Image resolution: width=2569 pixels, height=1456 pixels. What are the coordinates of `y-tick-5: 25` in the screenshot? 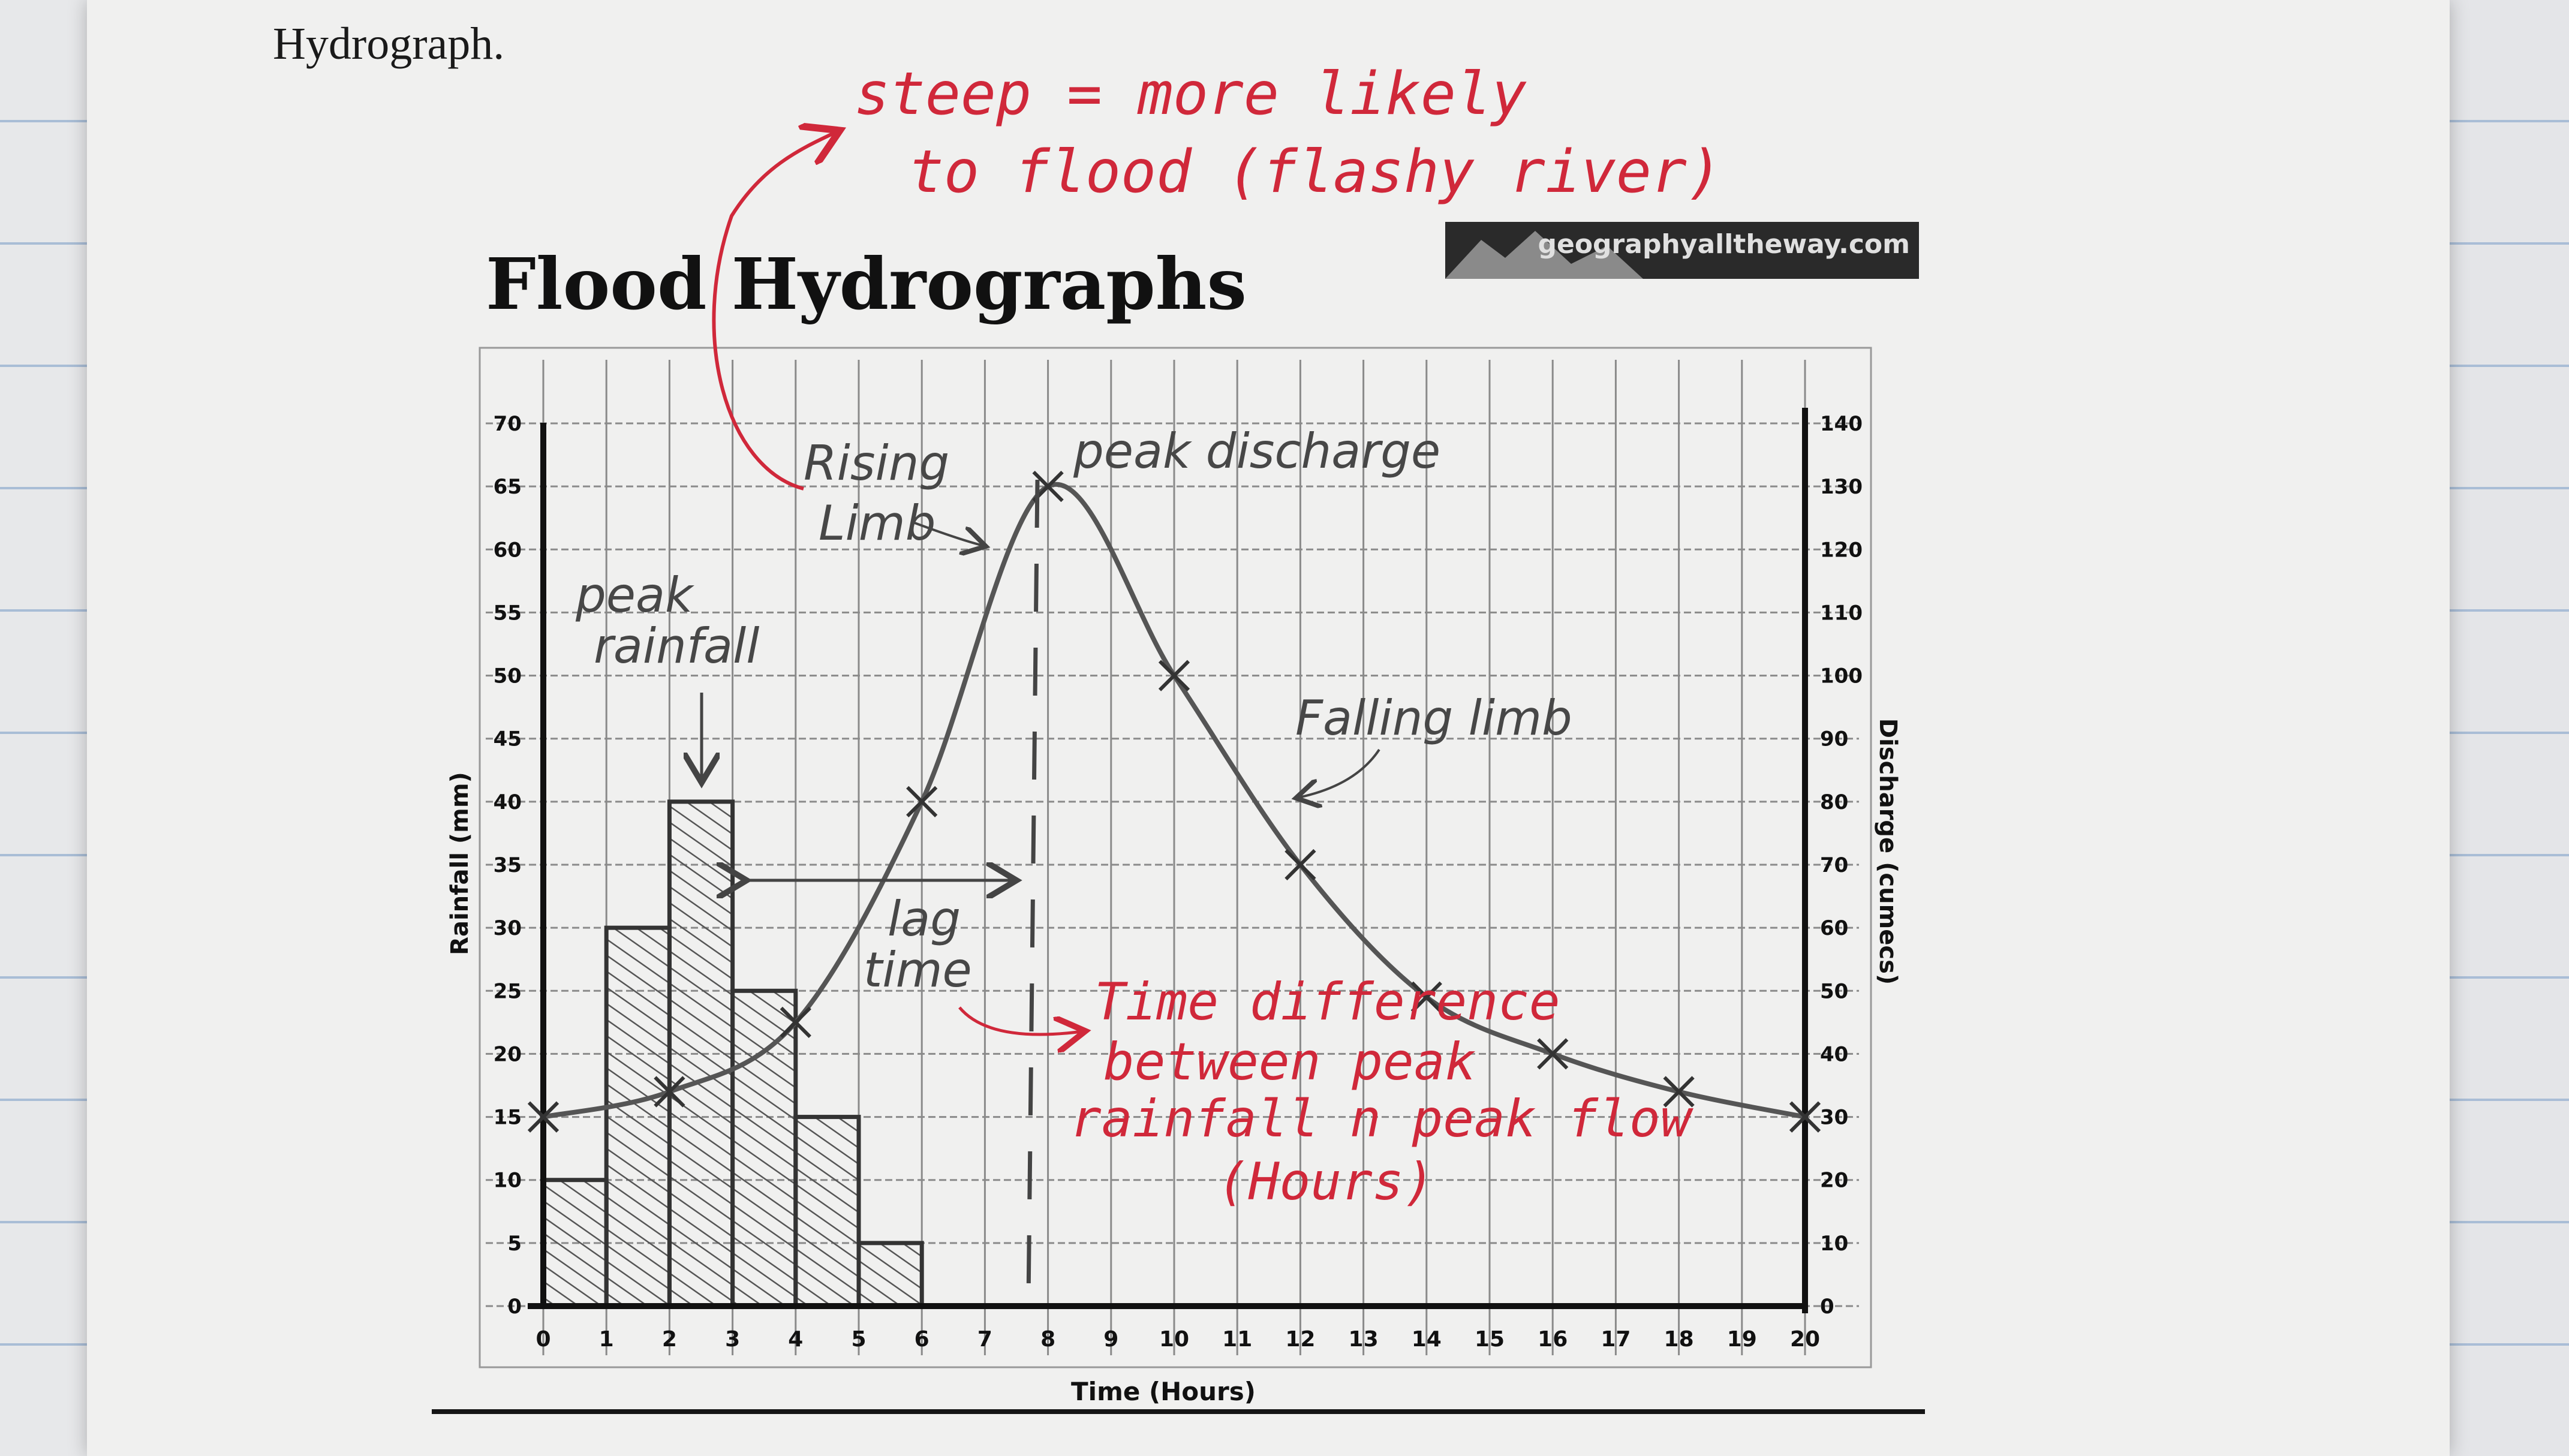 It's located at (508, 991).